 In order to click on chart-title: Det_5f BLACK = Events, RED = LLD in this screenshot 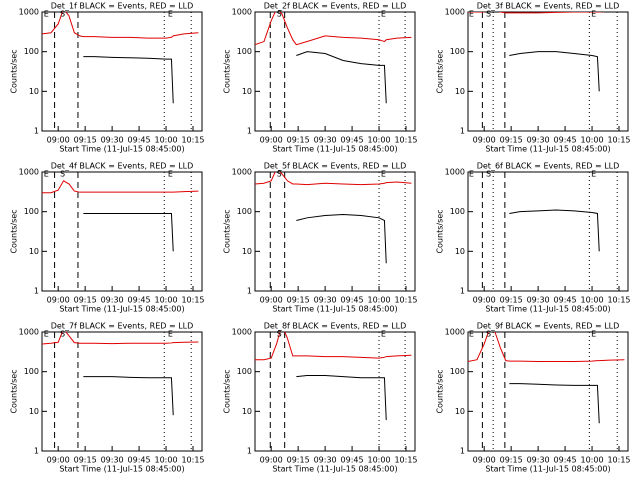, I will do `click(335, 166)`.